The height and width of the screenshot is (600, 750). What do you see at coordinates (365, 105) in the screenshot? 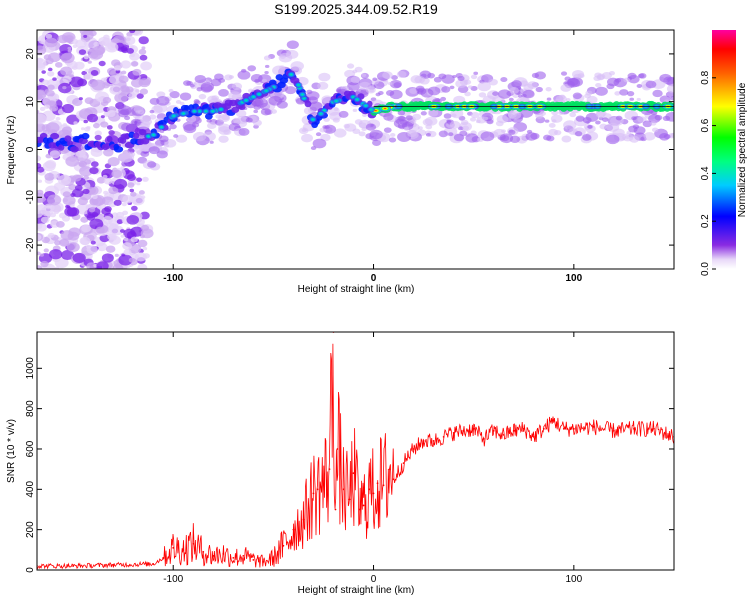
I see `heatmap-peak-cell` at bounding box center [365, 105].